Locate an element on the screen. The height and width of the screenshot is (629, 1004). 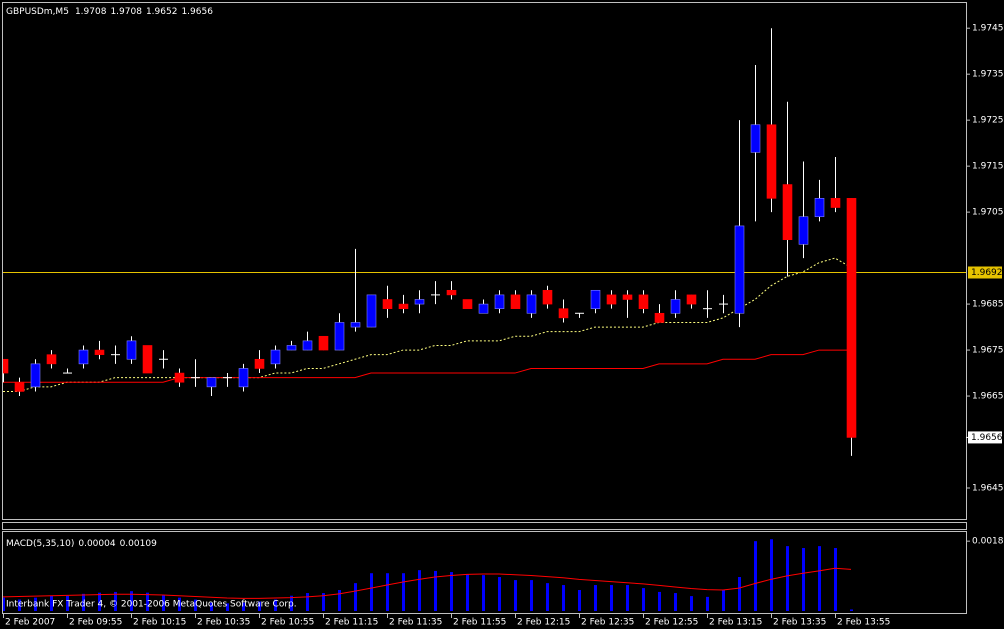
x-tick-label: 2 Feb 12:15 is located at coordinates (543, 623).